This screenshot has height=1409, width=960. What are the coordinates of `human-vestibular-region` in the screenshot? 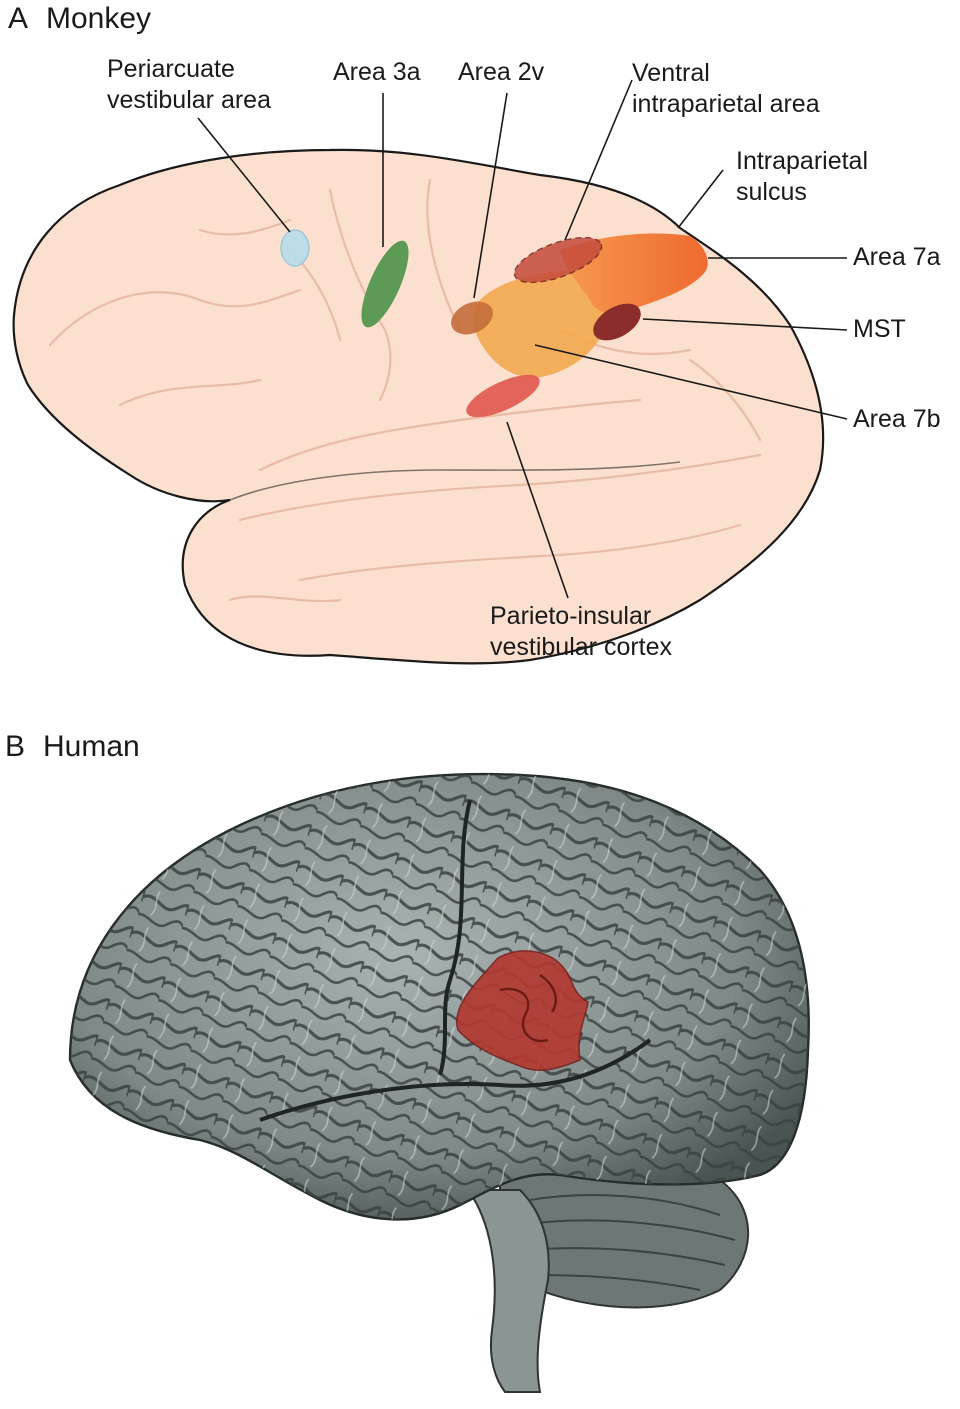 It's located at (522, 1011).